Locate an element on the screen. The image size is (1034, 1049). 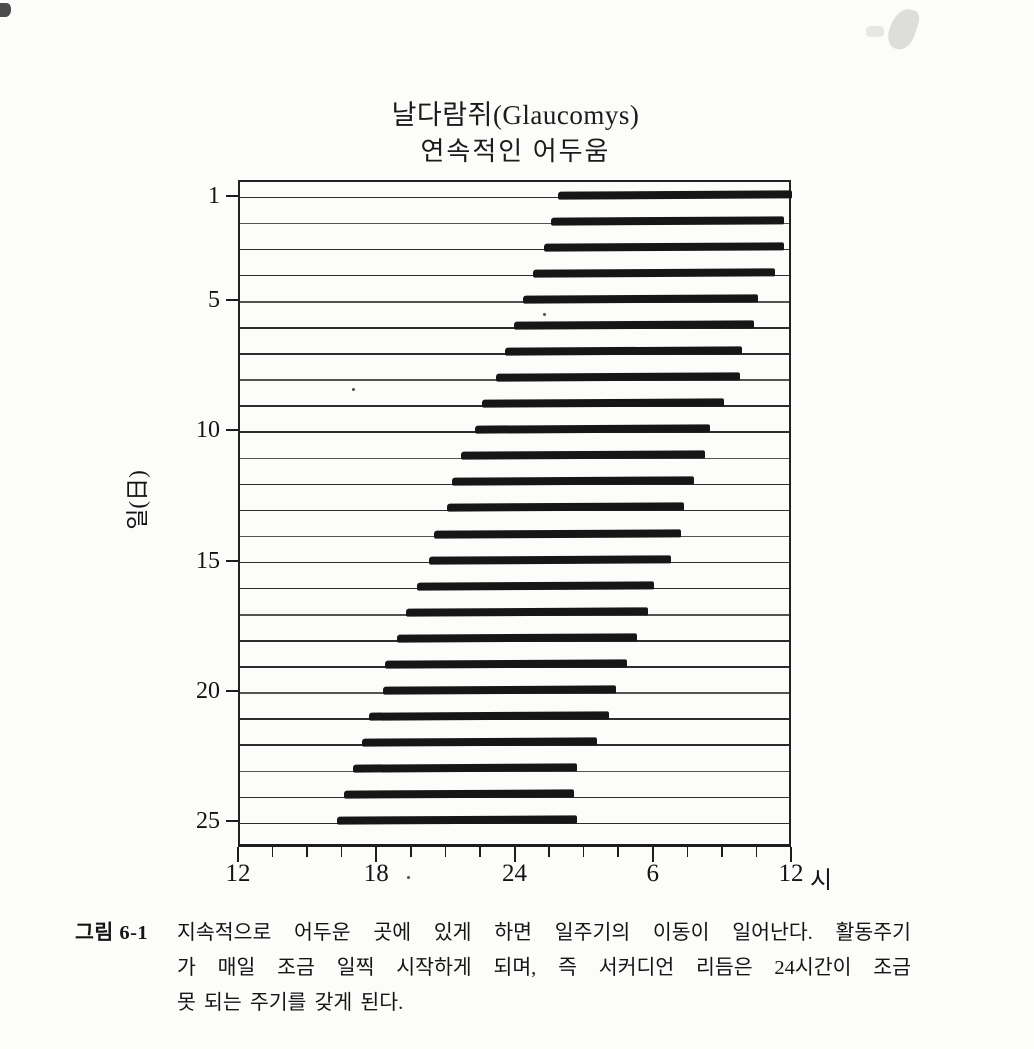
x-axis-hour-label: 24 is located at coordinates (514, 873).